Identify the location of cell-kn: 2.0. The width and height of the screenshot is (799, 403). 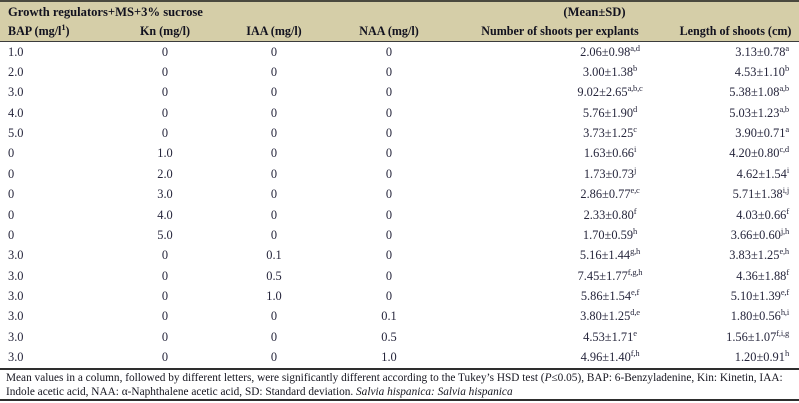
(165, 173).